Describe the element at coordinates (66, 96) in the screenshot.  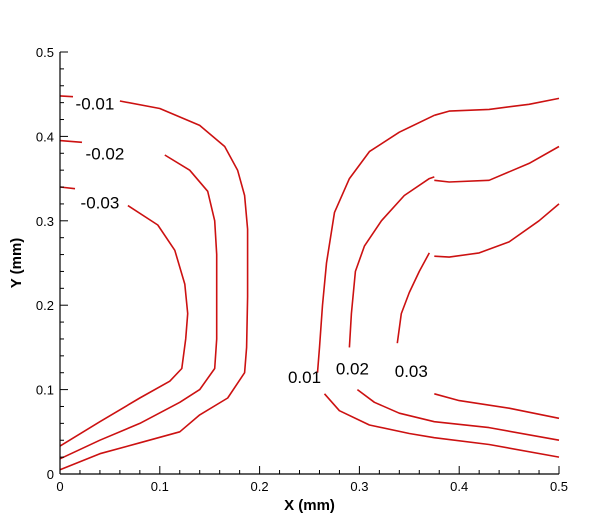
I see `contour-line--0.01` at that location.